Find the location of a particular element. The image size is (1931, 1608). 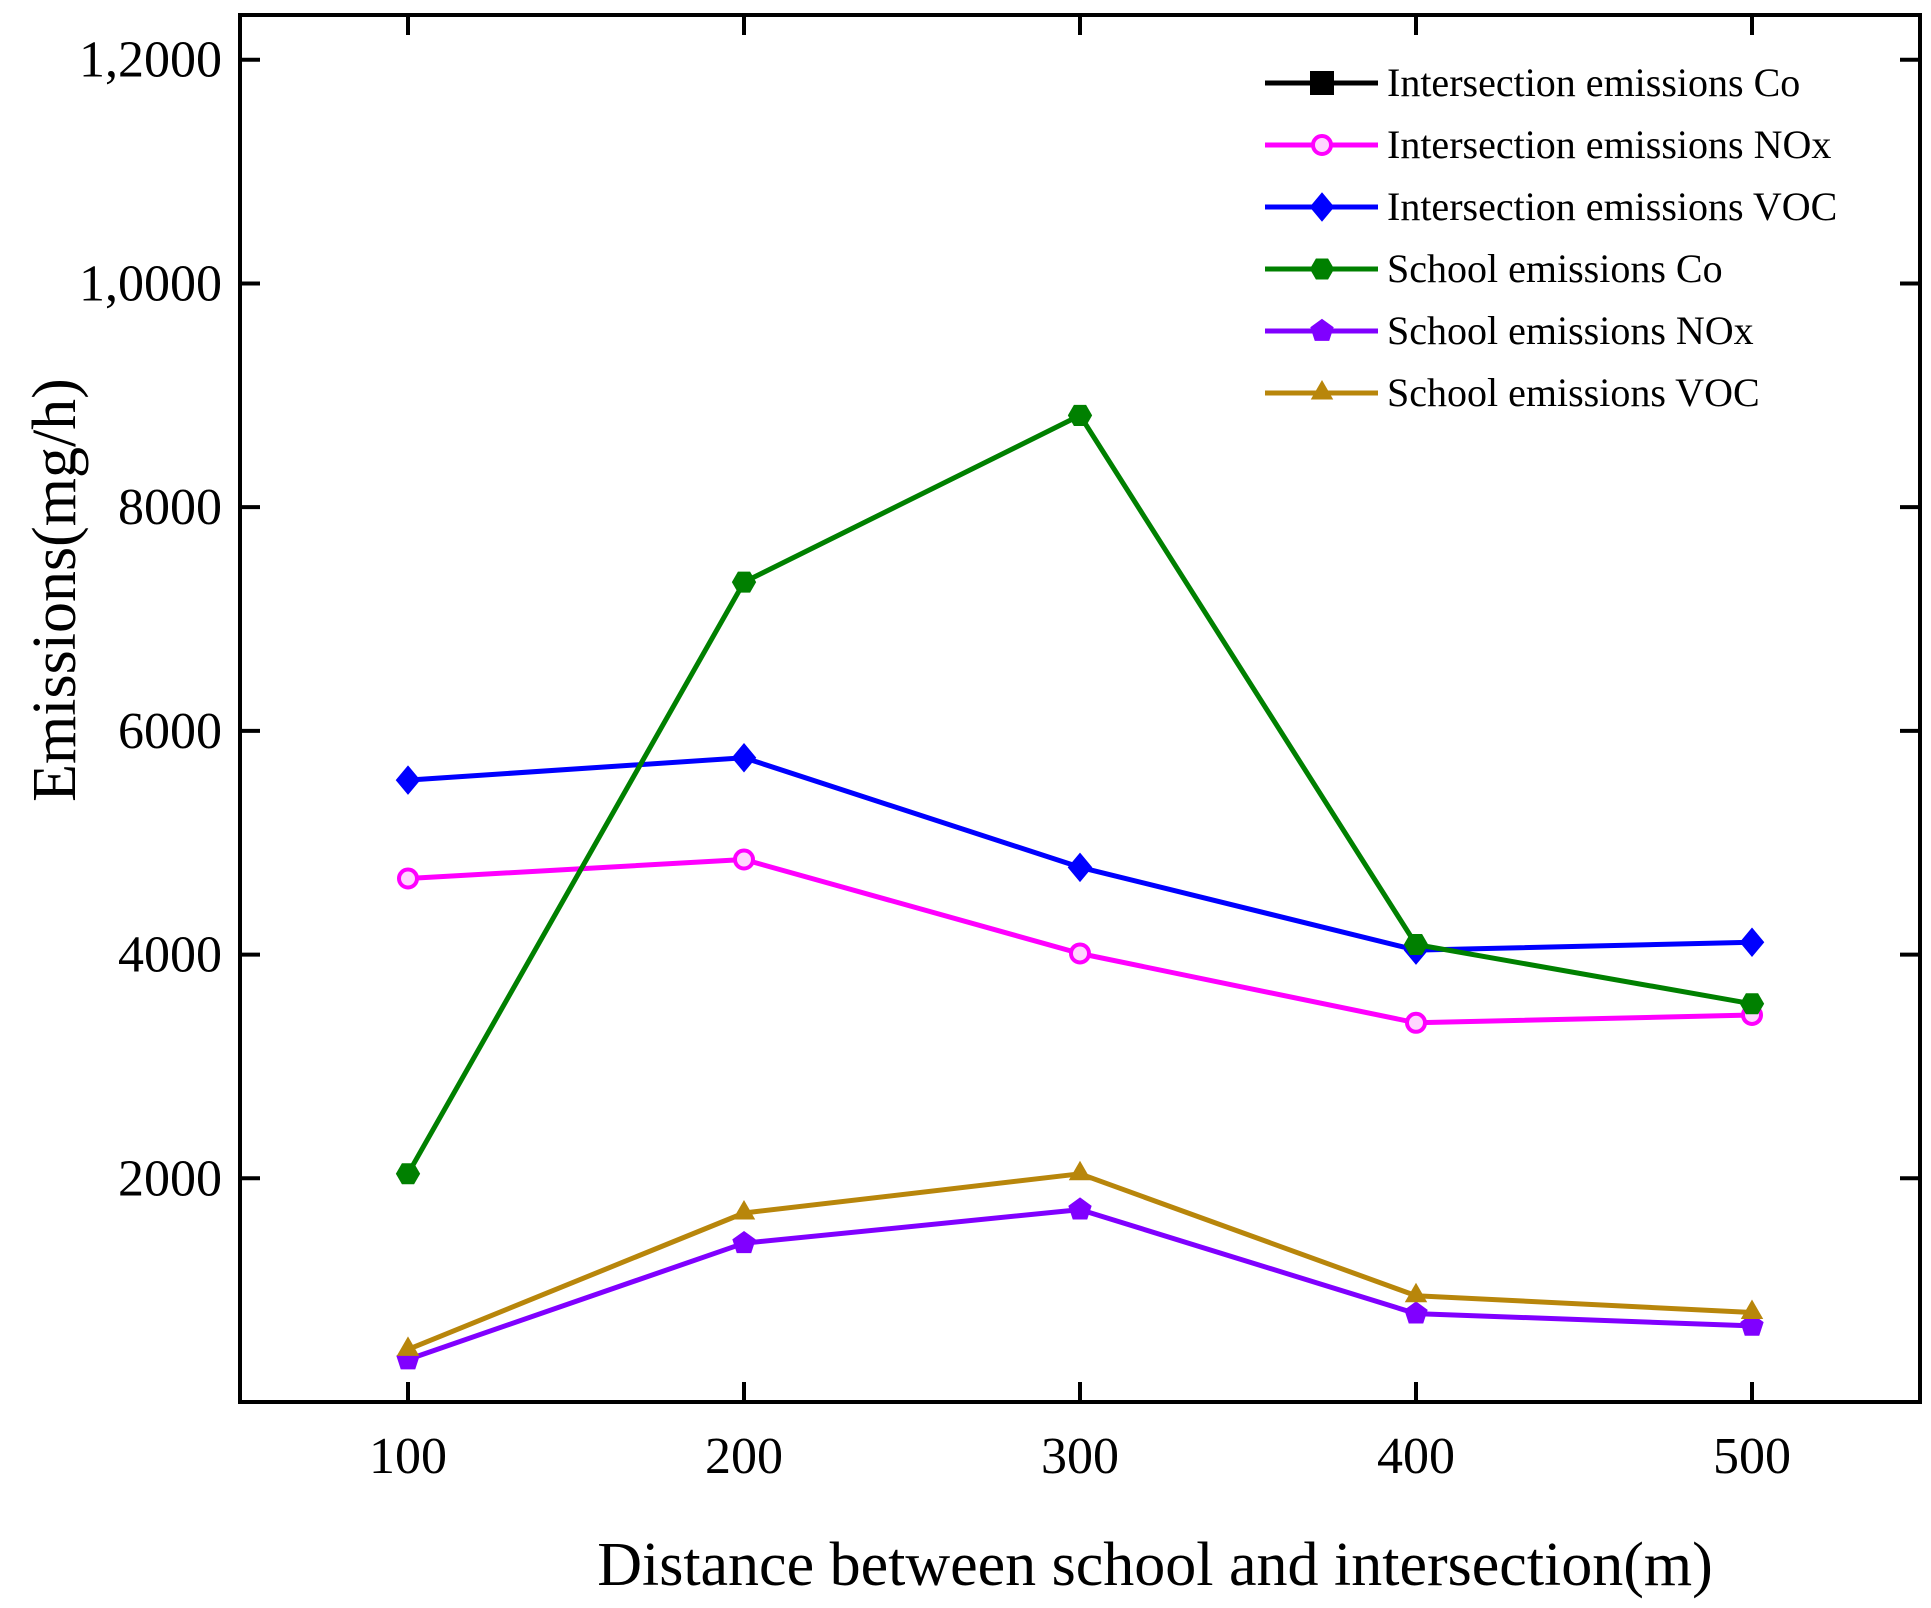

y-tick-label: 6000 is located at coordinates (170, 731).